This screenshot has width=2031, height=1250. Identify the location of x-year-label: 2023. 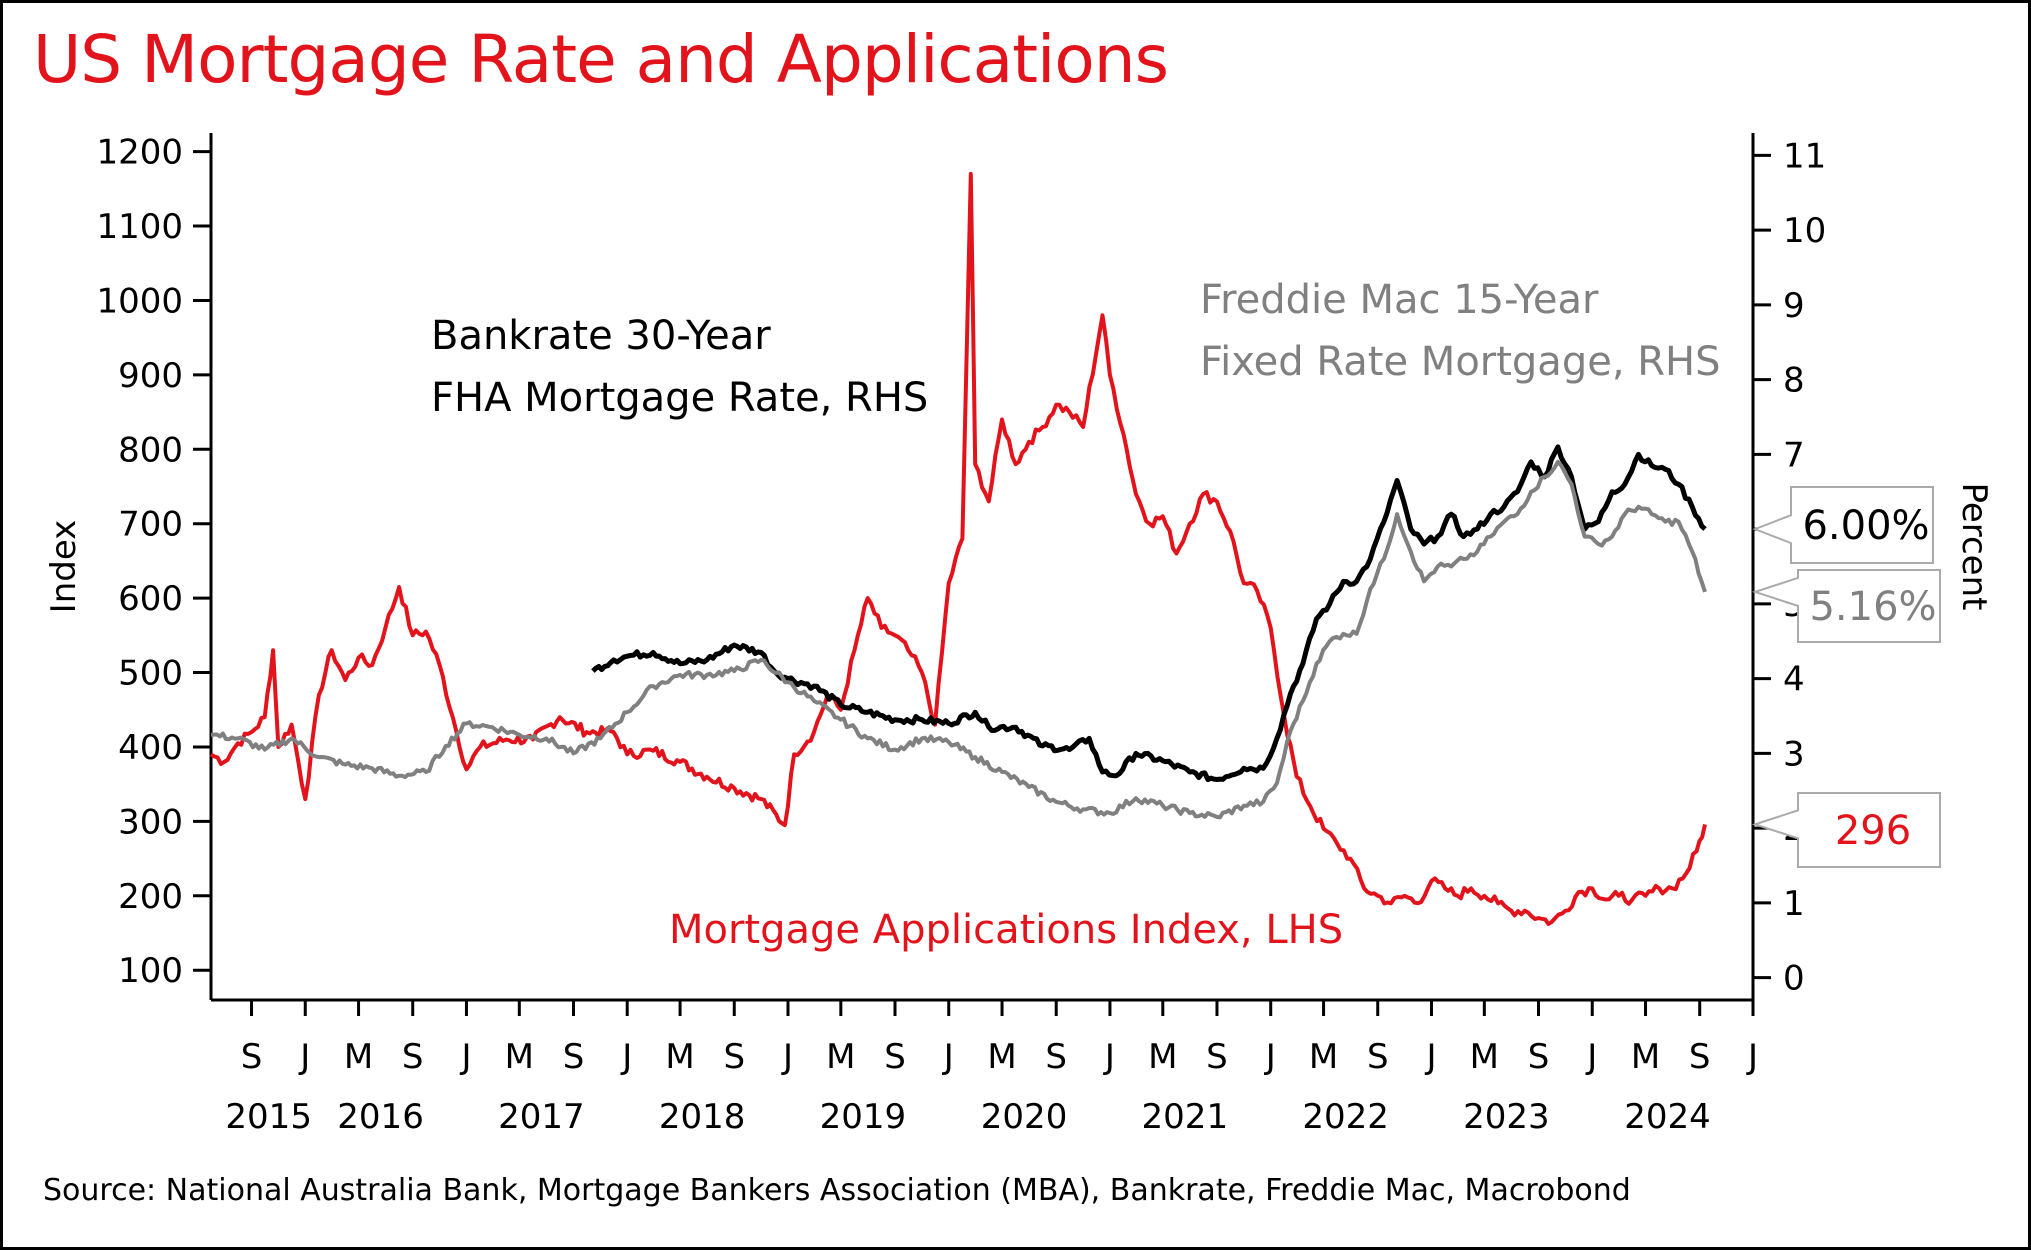
(1506, 1117).